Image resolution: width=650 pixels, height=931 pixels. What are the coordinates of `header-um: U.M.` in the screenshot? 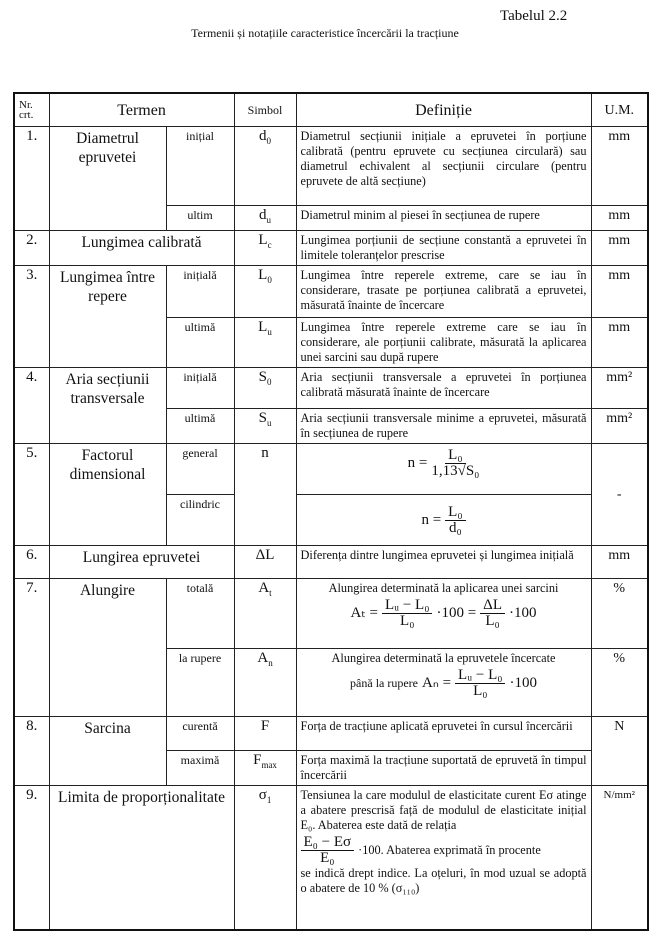 It's located at (619, 109).